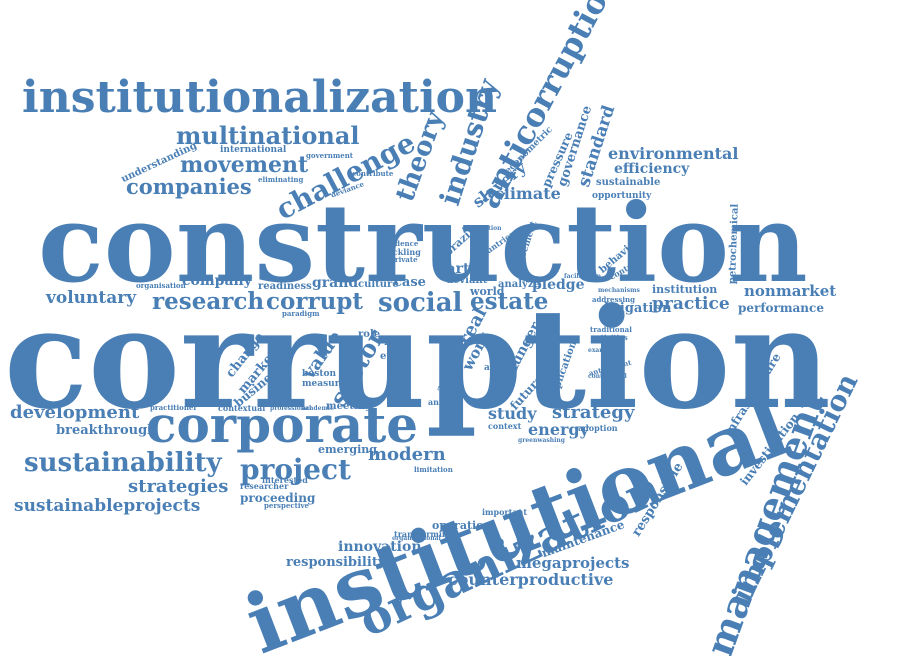  Describe the element at coordinates (402, 252) in the screenshot. I see `word-tackling: tackling` at that location.